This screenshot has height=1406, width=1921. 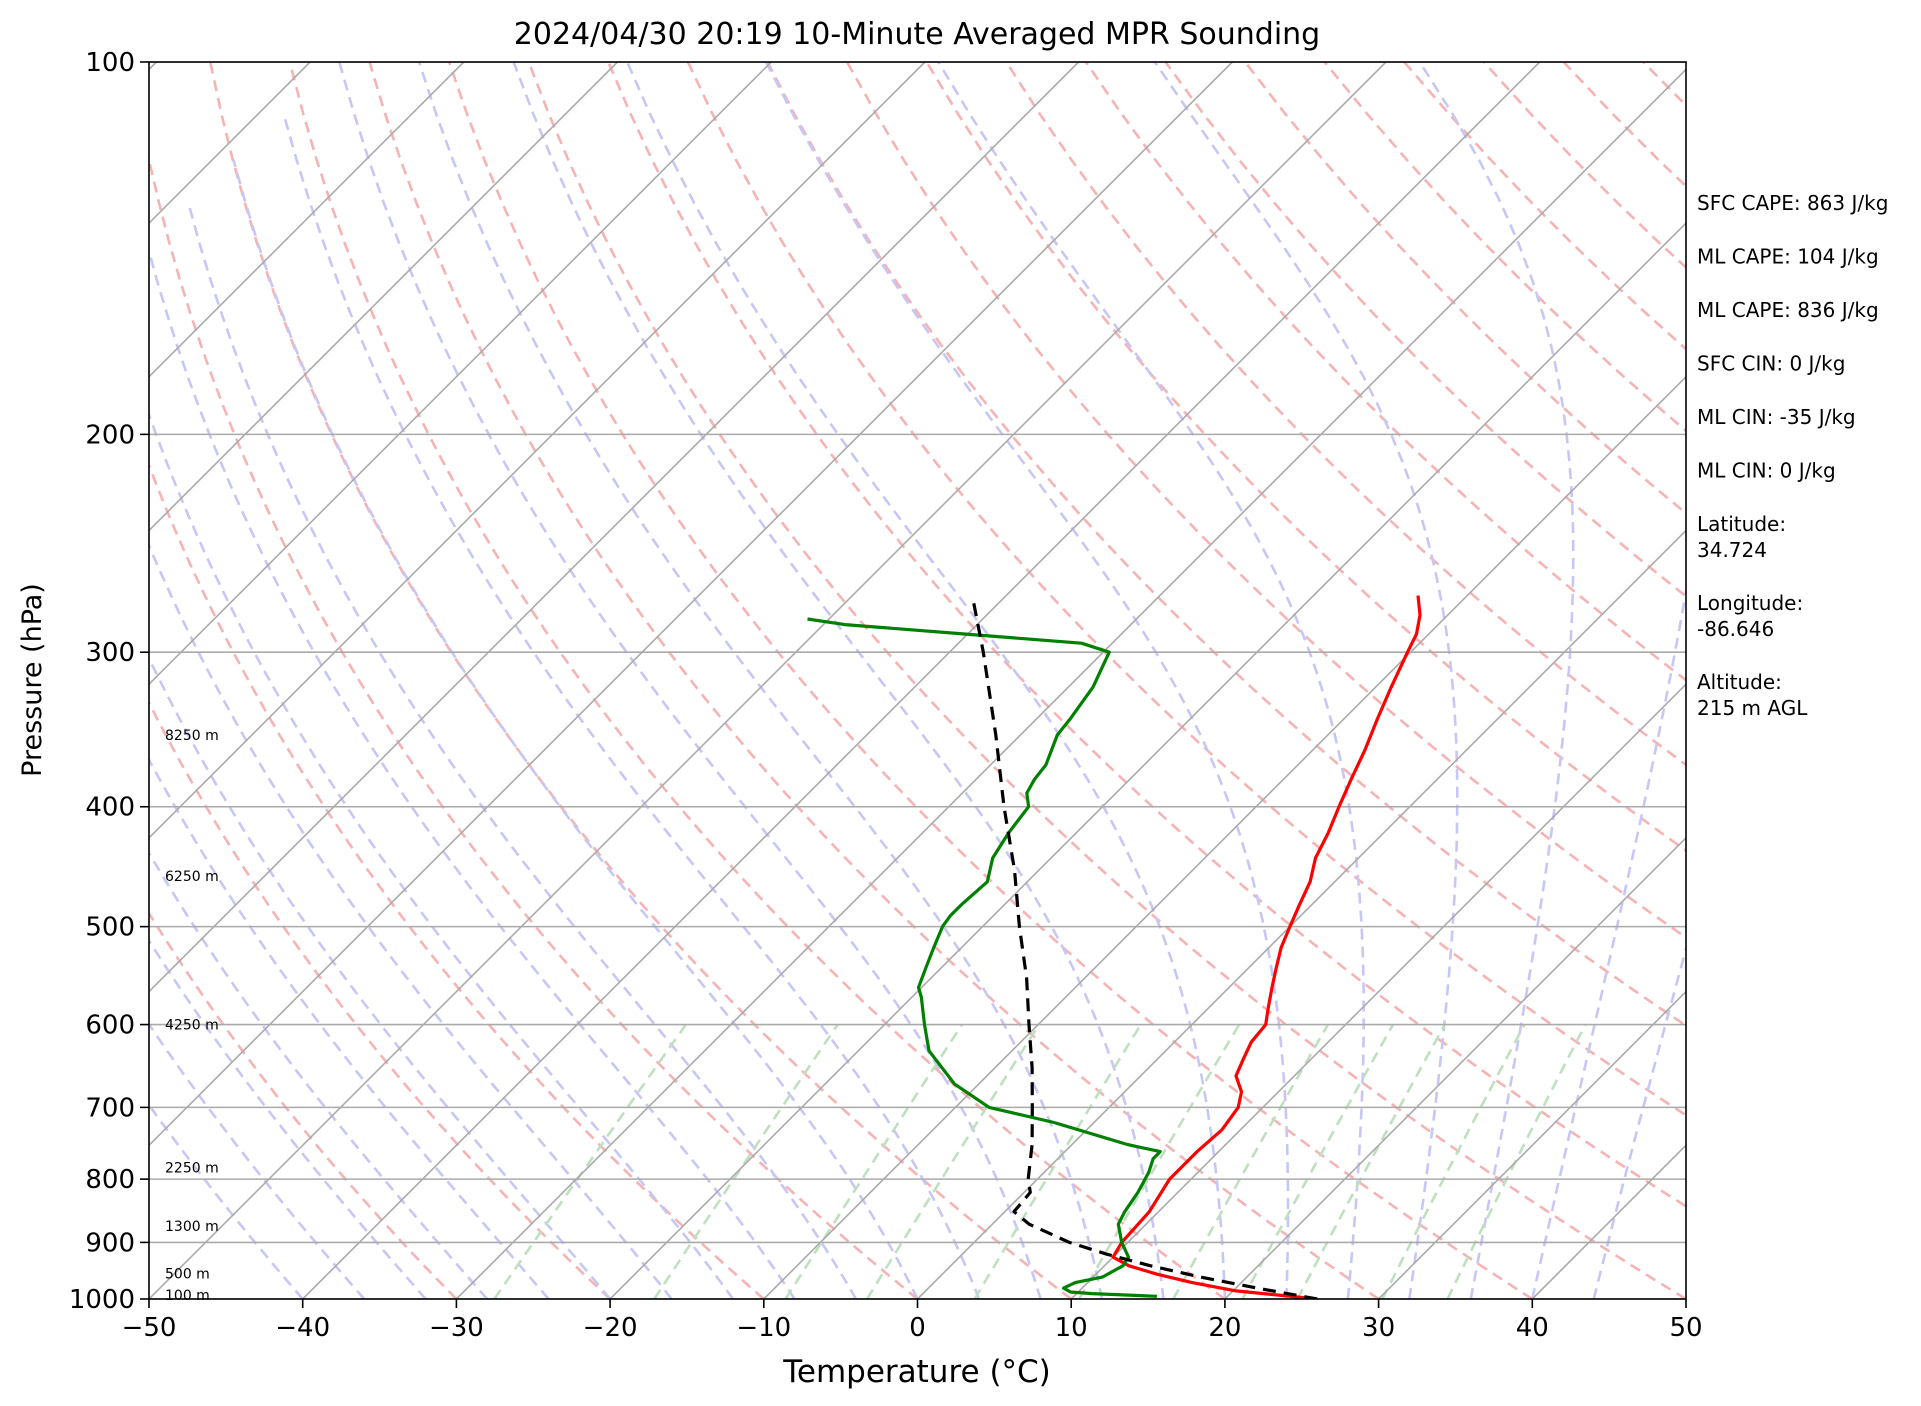 What do you see at coordinates (1788, 257) in the screenshot?
I see `annotation-line: ML CAPE: 104 J/kg` at bounding box center [1788, 257].